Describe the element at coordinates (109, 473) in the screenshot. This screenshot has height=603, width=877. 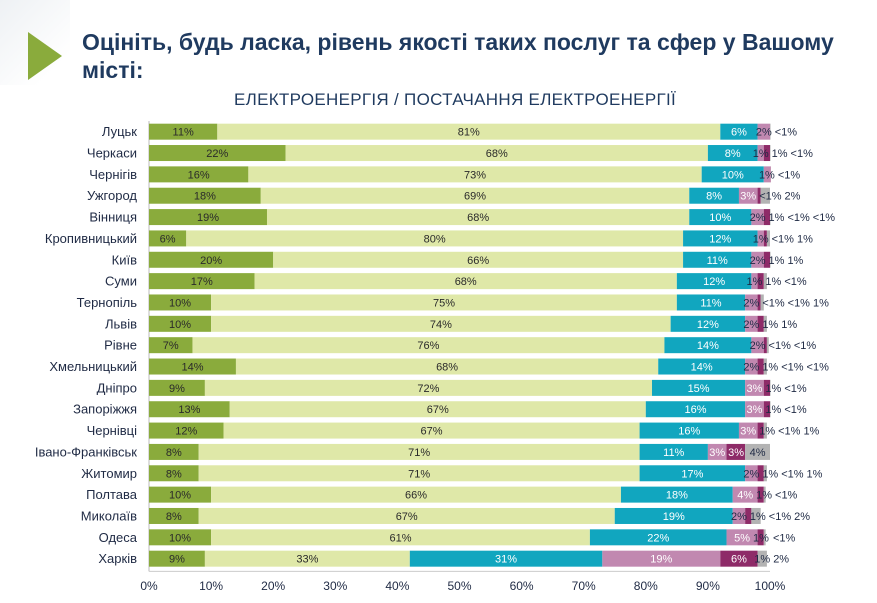
I see `row-label: Житомир` at that location.